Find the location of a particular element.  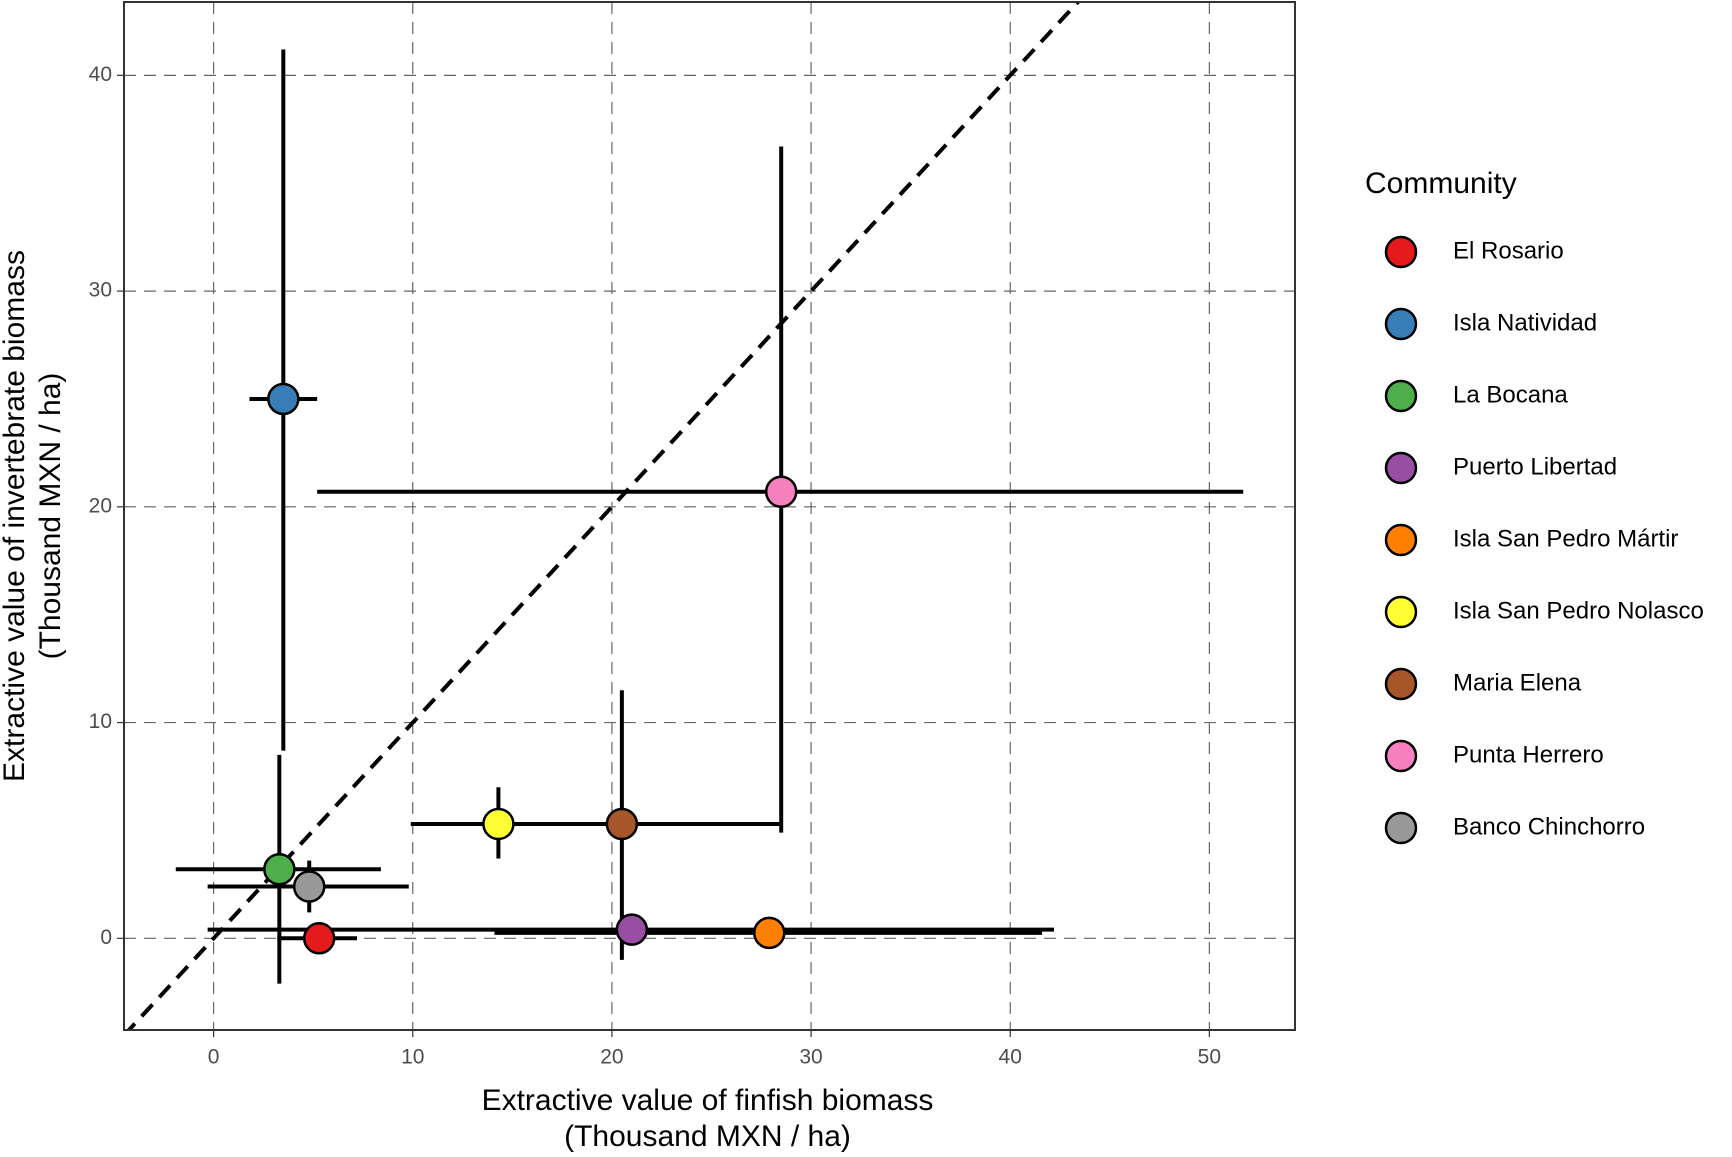

legend-label: Punta Herrero is located at coordinates (1528, 754).